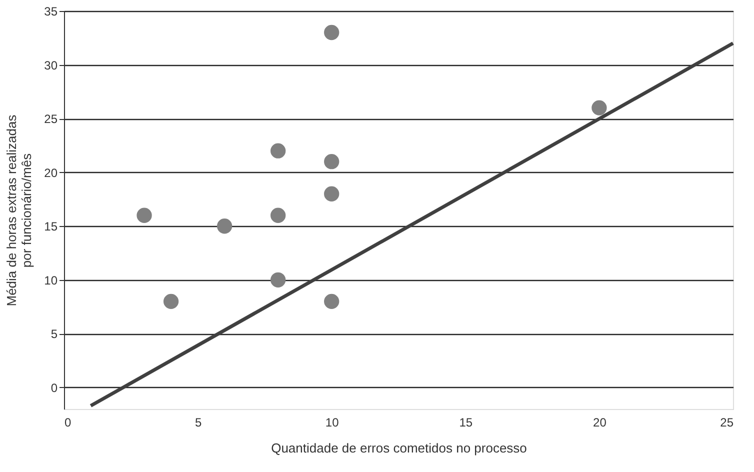 The image size is (754, 472). What do you see at coordinates (19, 210) in the screenshot?
I see `y-axis-title: Média de horas extras realizadas por funcionário/mês` at bounding box center [19, 210].